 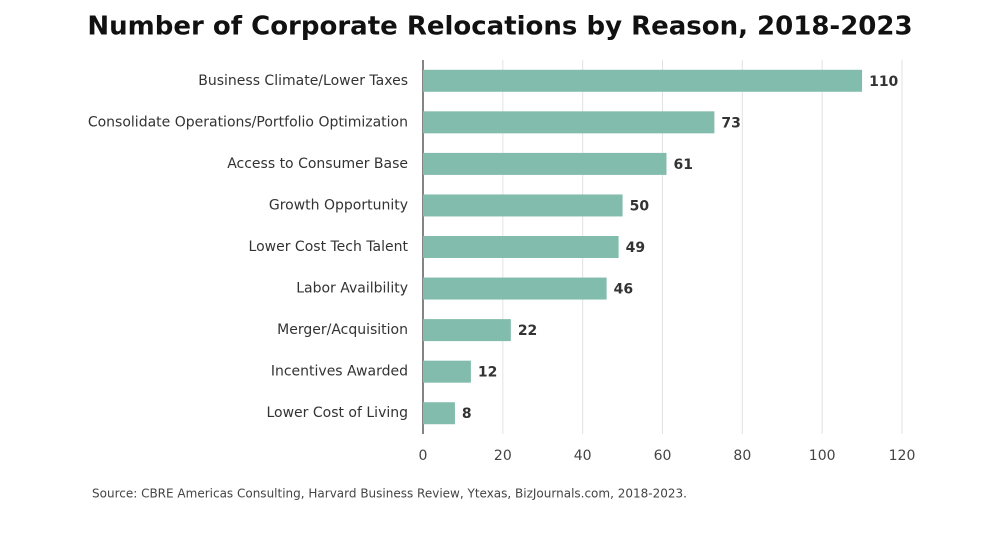 I want to click on value-label: 50, so click(x=640, y=206).